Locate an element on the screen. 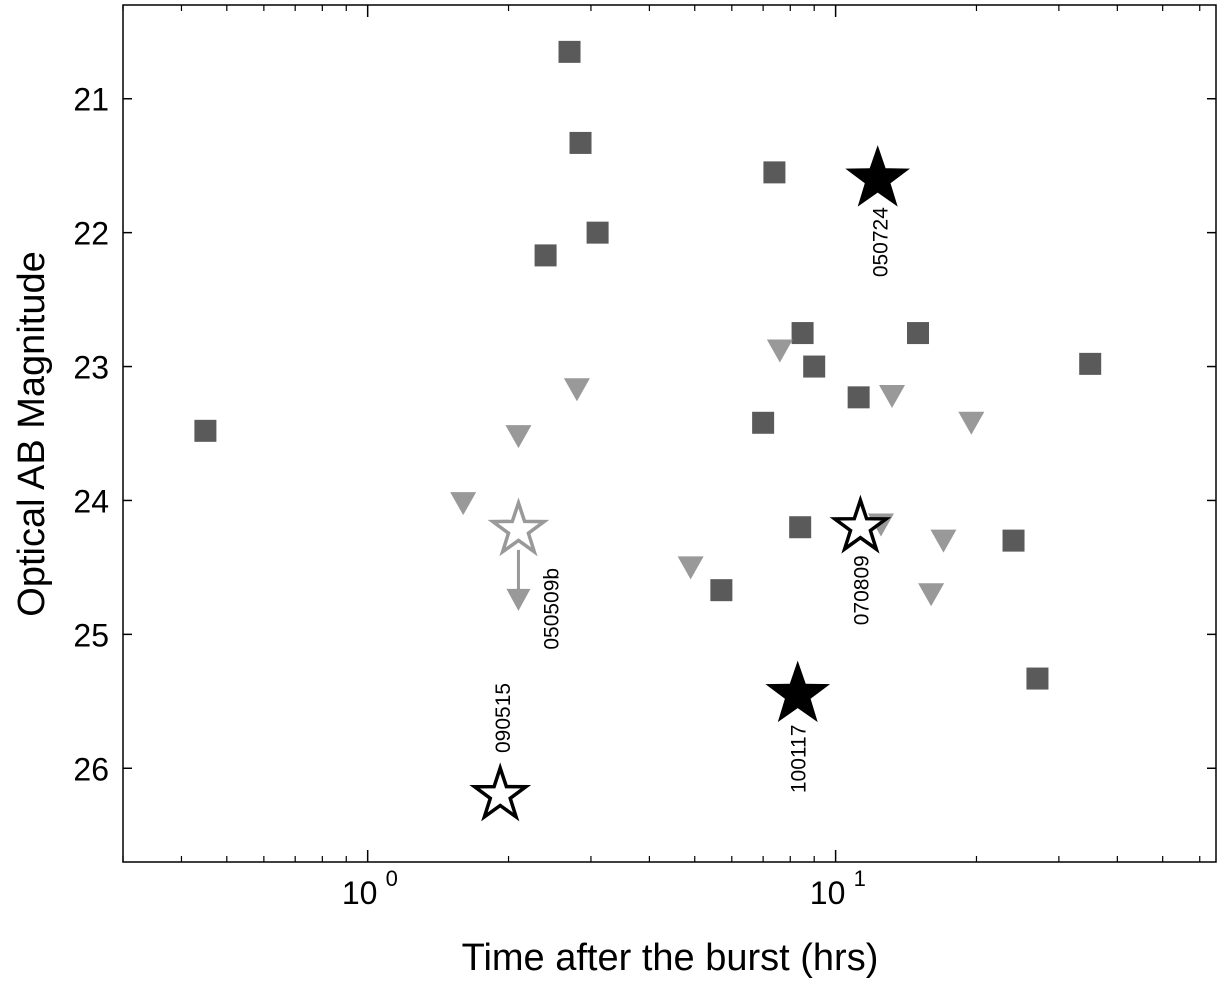  y-axis-label: Optical AB Magnitude is located at coordinates (32, 433).